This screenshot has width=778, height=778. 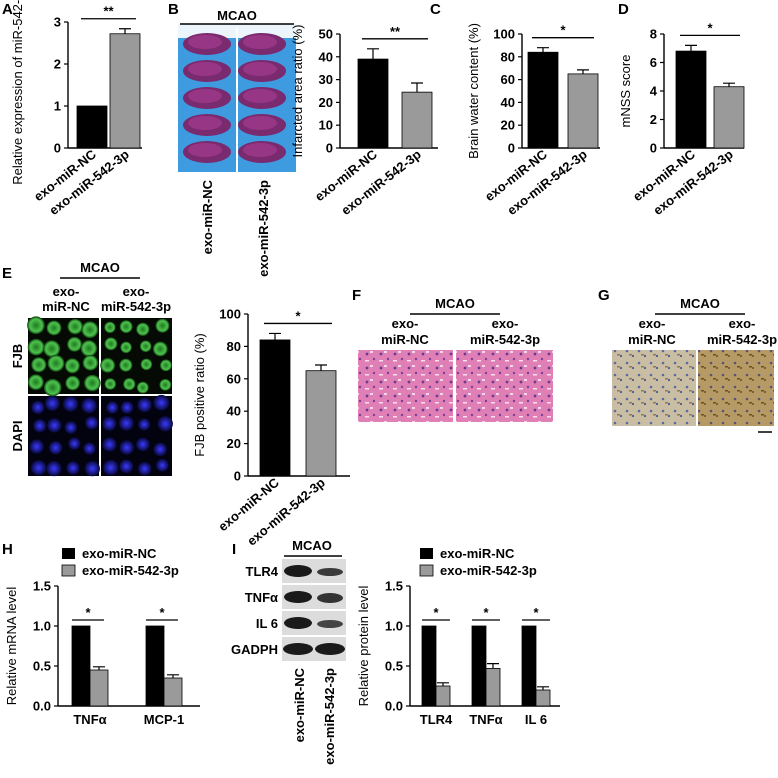 What do you see at coordinates (653, 62) in the screenshot?
I see `y-tick-label: 6` at bounding box center [653, 62].